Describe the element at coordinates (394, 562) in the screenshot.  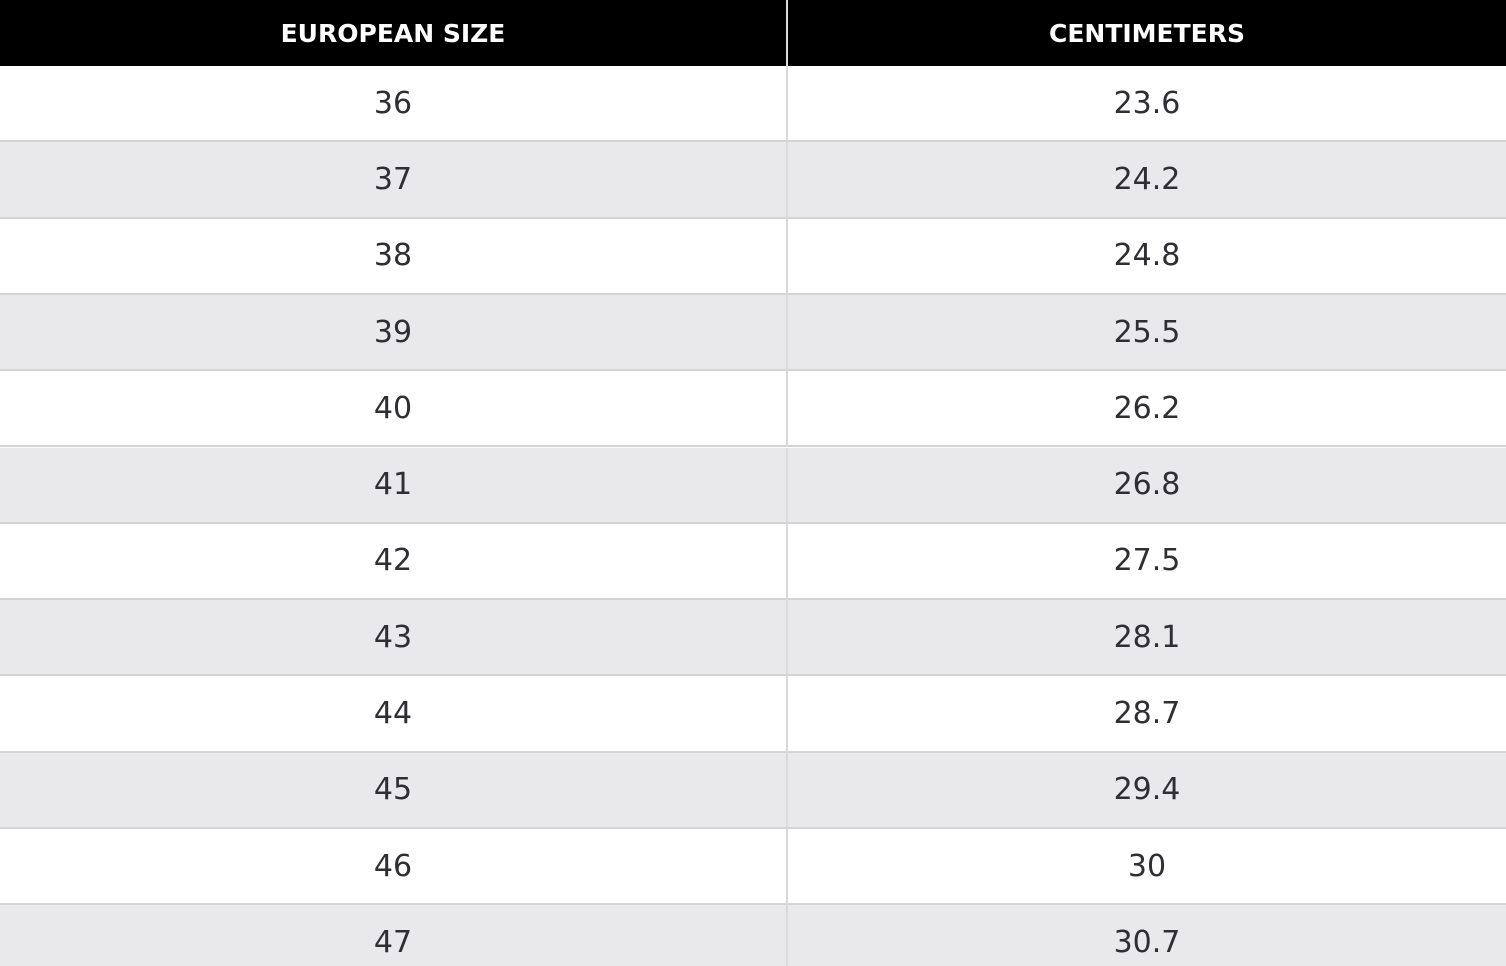
I see `table-cell: 42` at that location.